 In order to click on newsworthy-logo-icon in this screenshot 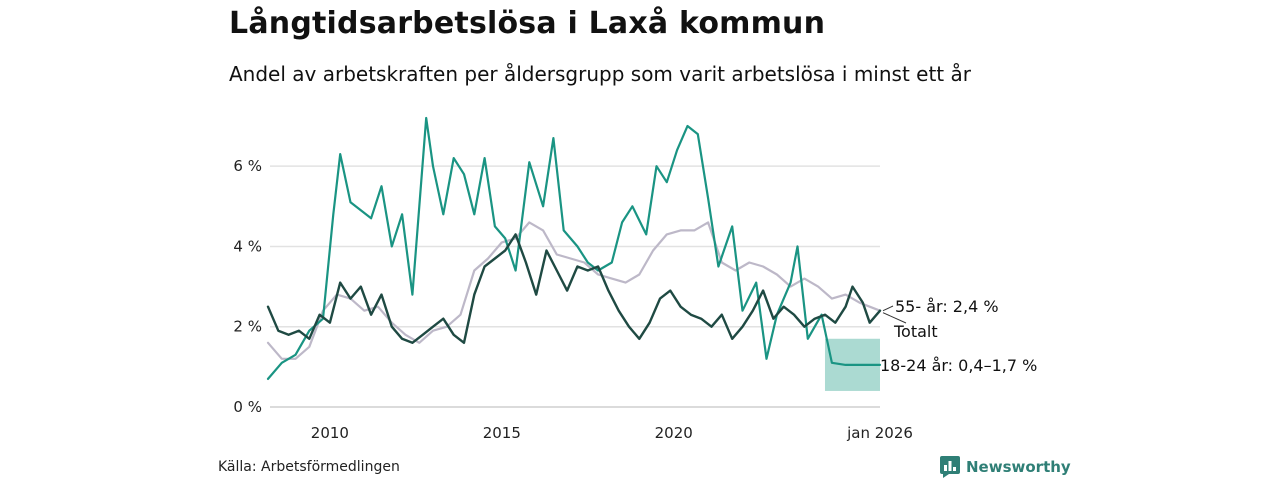, I will do `click(950, 467)`.